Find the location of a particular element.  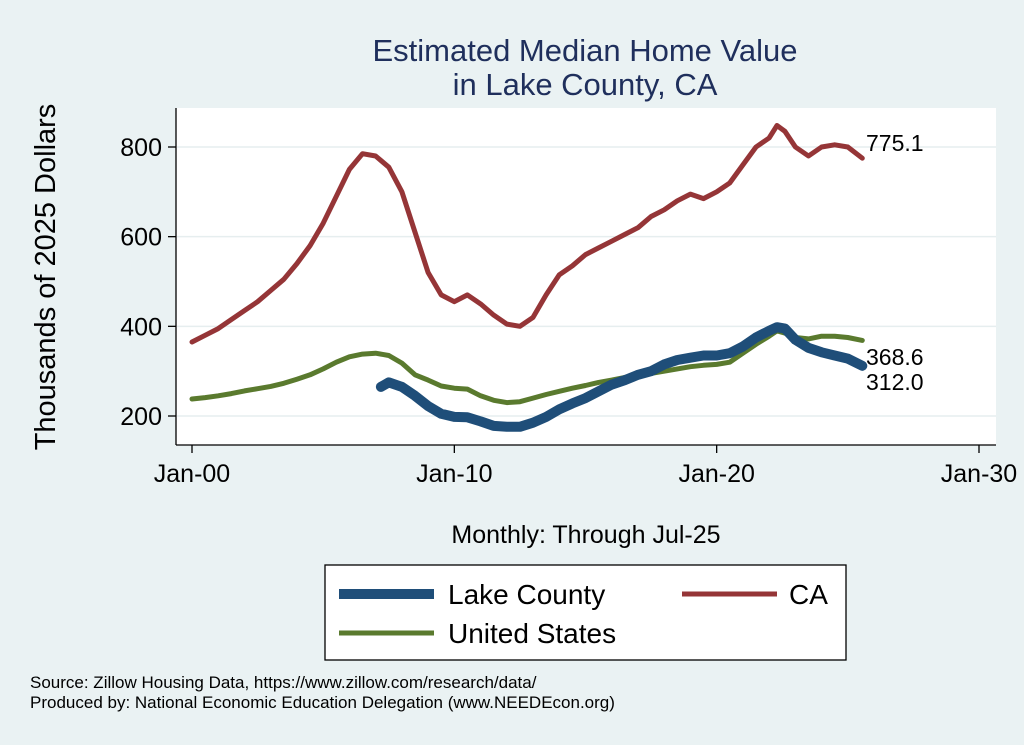

y-axis-label: Thousands of 2025 Dollars is located at coordinates (46, 277).